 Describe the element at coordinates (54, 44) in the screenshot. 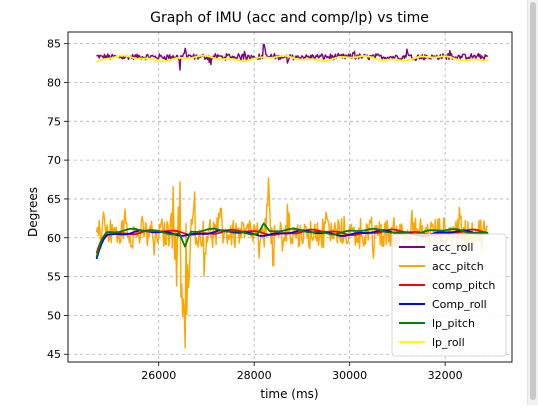

I see `y-tick-label: 85` at that location.